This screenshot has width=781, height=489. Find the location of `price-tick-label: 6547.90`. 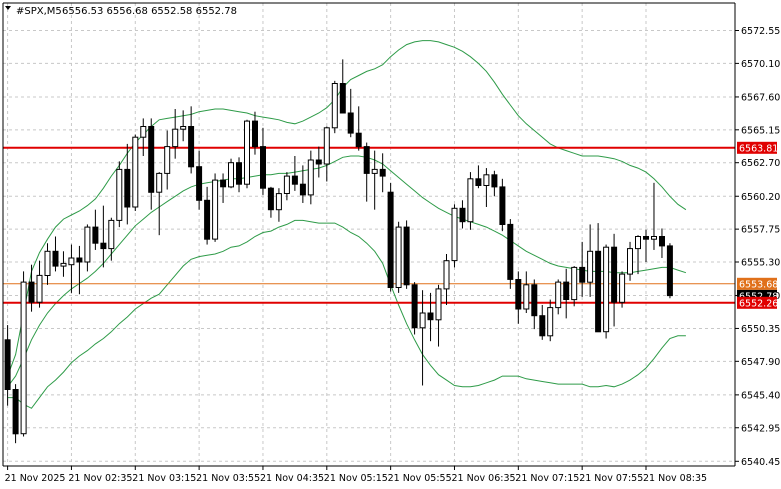

price-tick-label: 6547.90 is located at coordinates (760, 362).